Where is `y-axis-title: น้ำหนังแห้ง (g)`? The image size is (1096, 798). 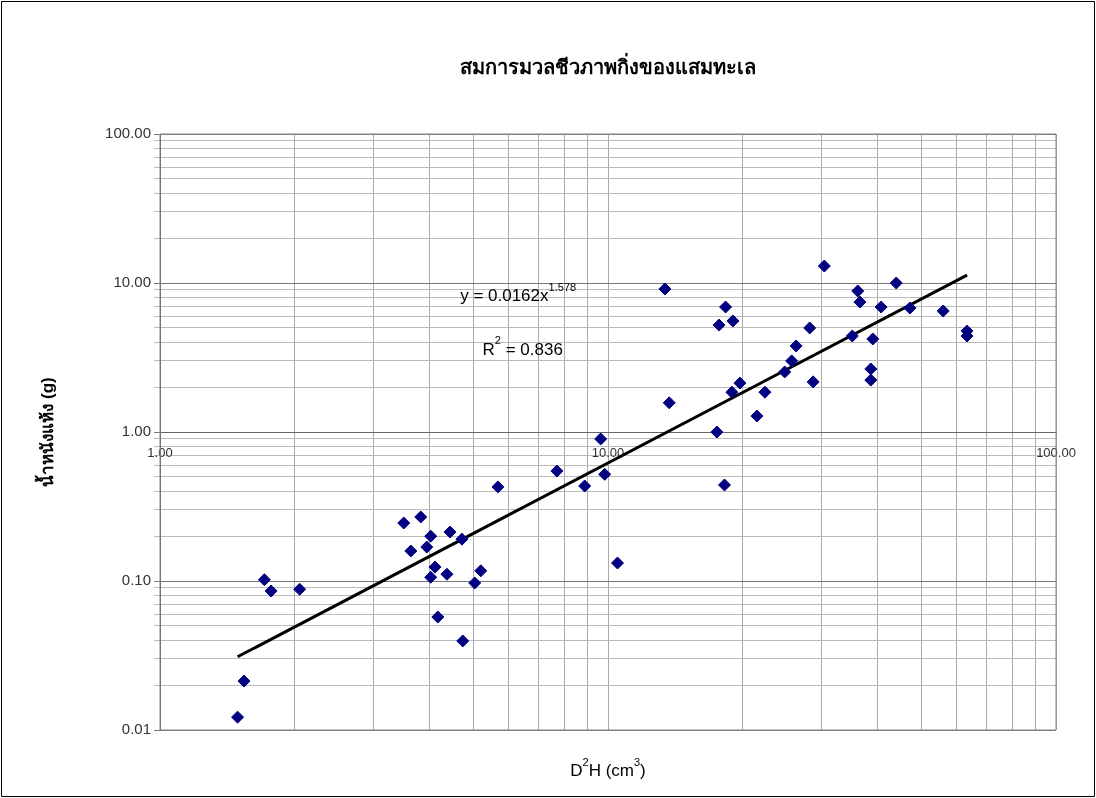
y-axis-title: น้ำหนังแห้ง (g) is located at coordinates (45, 432).